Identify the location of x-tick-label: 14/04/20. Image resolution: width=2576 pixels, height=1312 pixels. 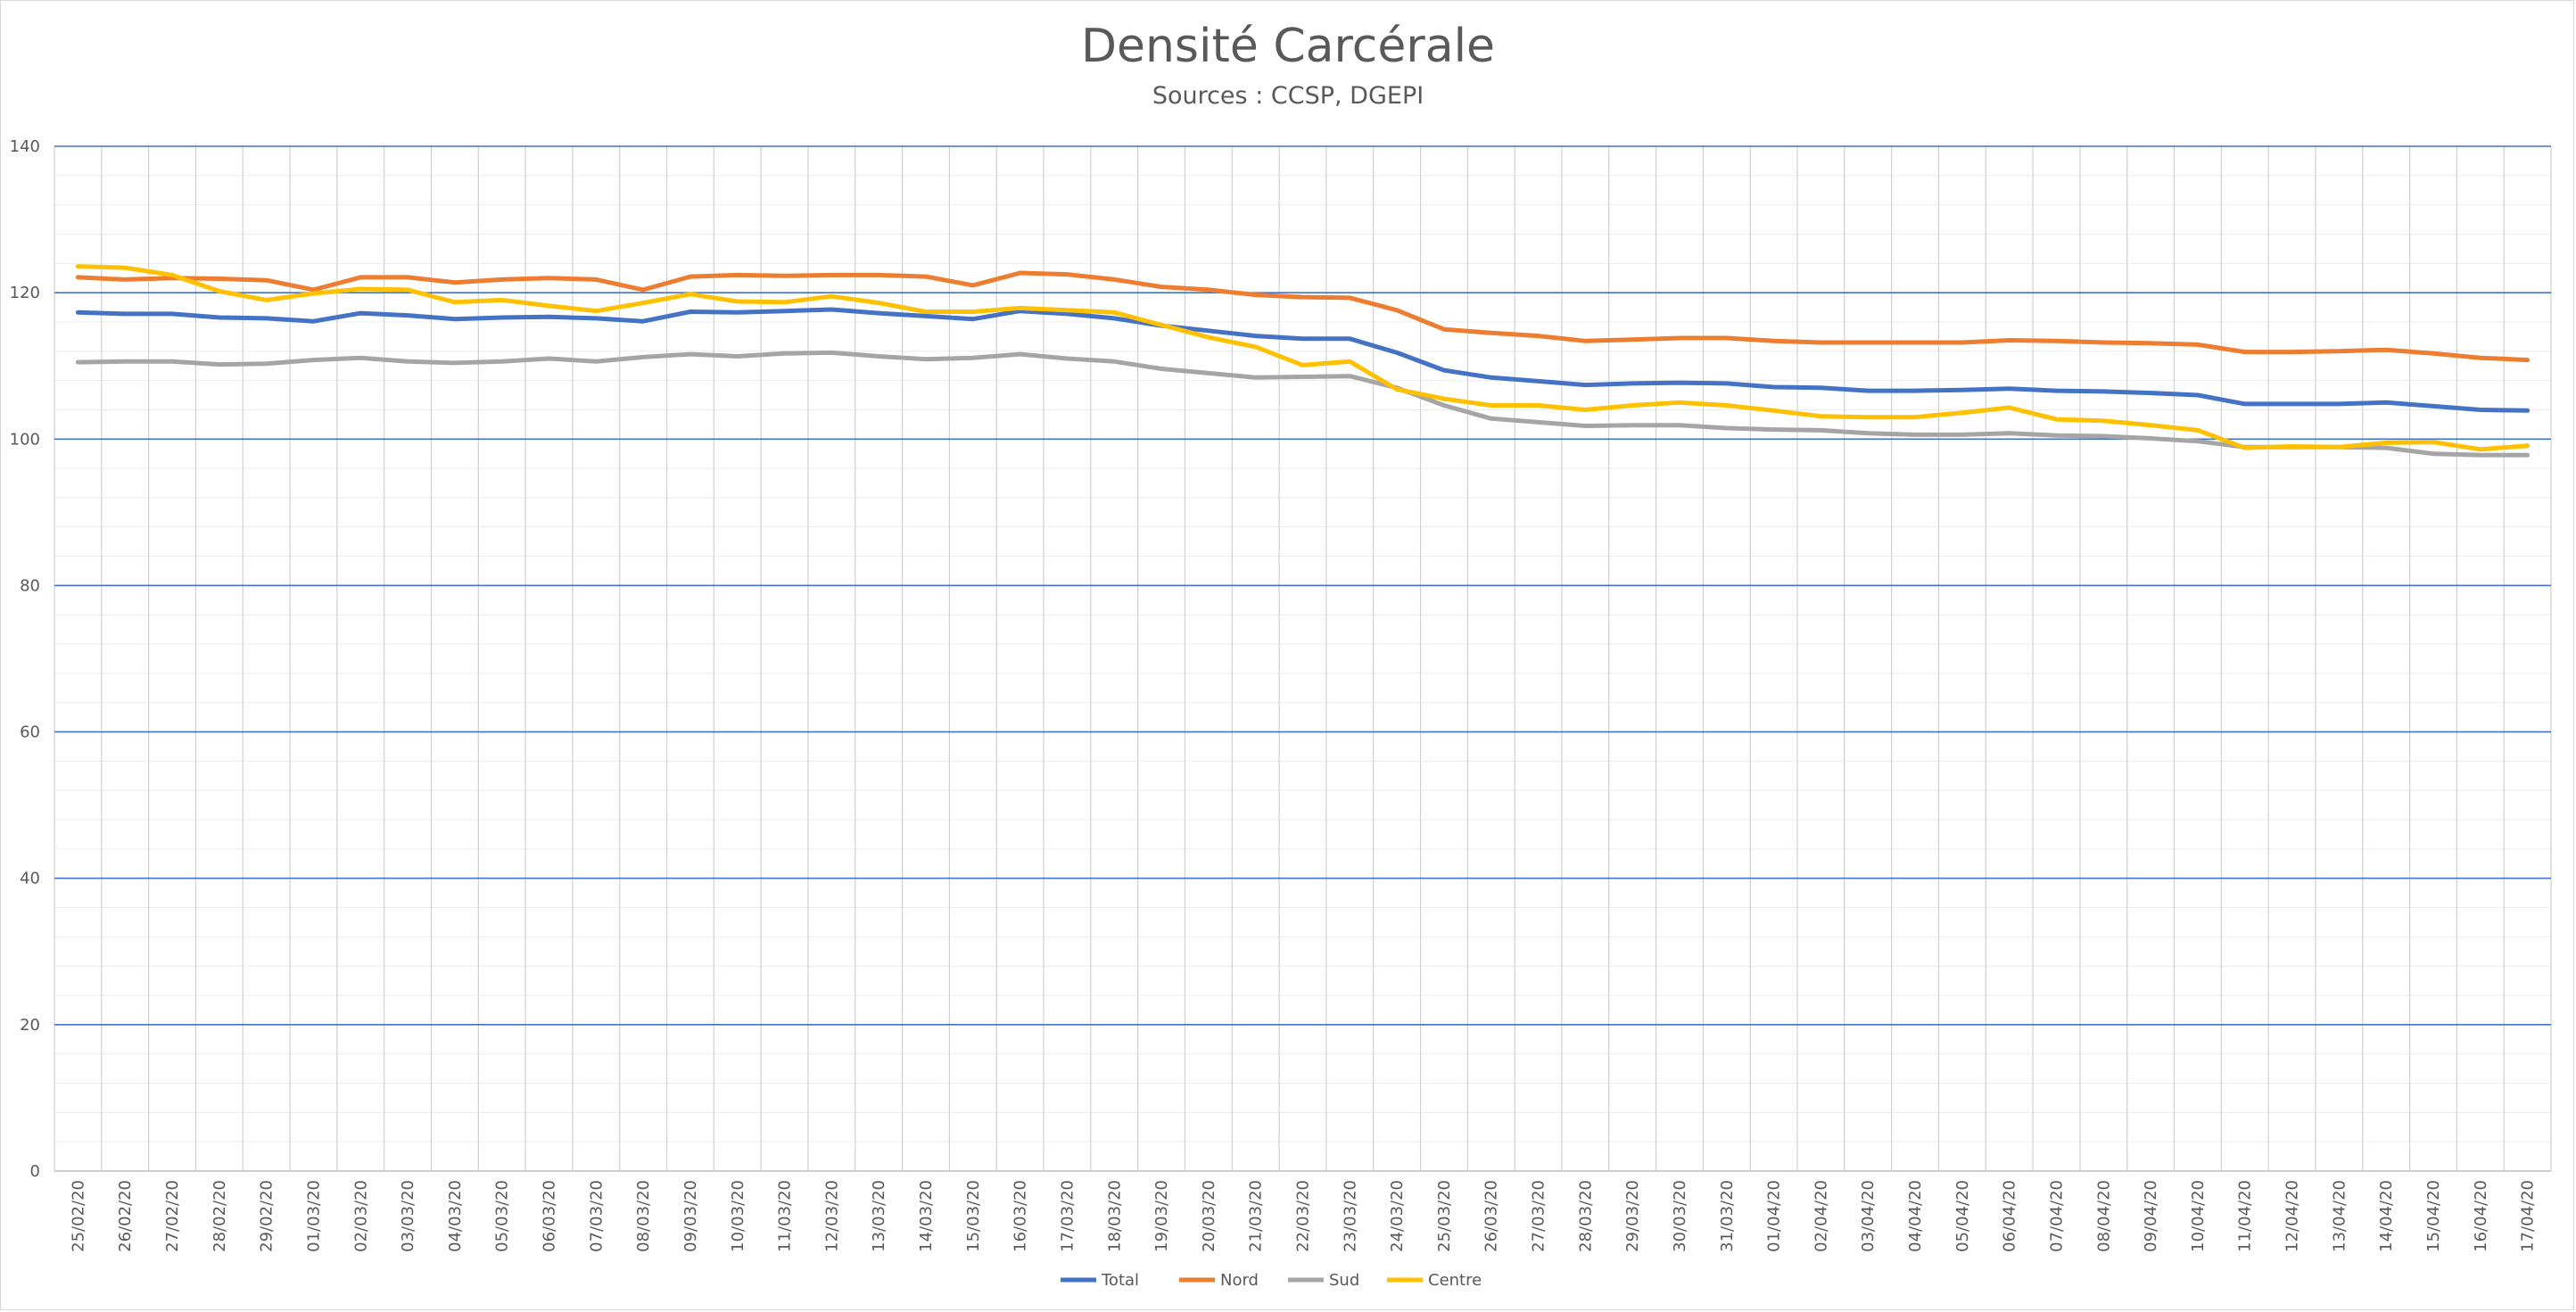
(2387, 1216).